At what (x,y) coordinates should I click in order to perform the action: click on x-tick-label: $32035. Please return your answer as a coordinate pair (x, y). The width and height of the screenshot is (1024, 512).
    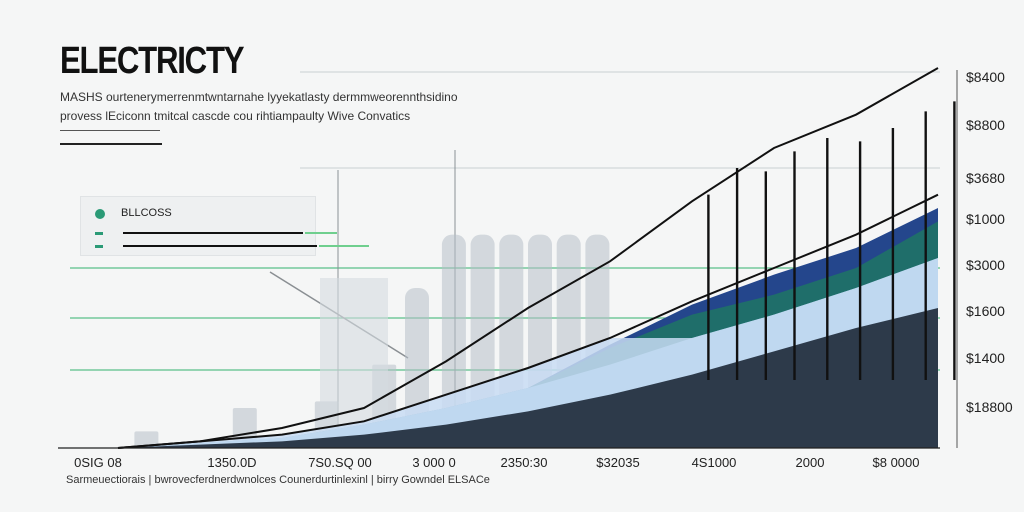
    Looking at the image, I should click on (617, 462).